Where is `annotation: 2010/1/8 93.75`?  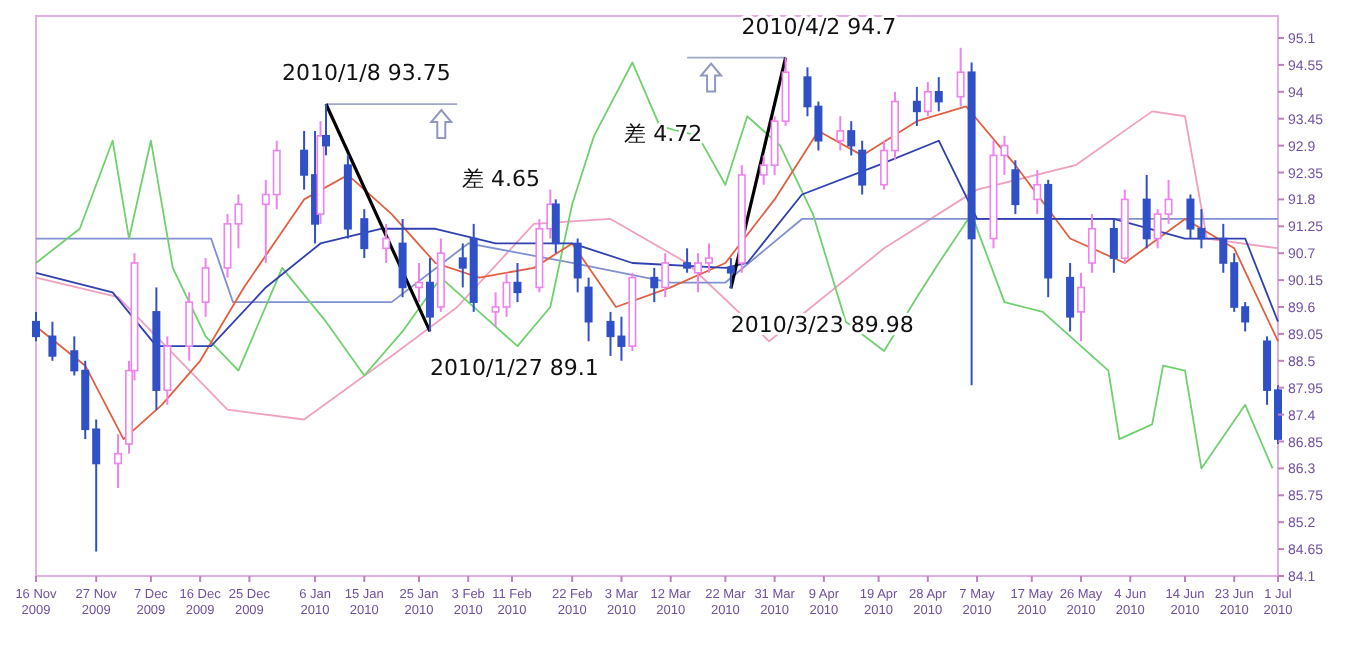
annotation: 2010/1/8 93.75 is located at coordinates (366, 73).